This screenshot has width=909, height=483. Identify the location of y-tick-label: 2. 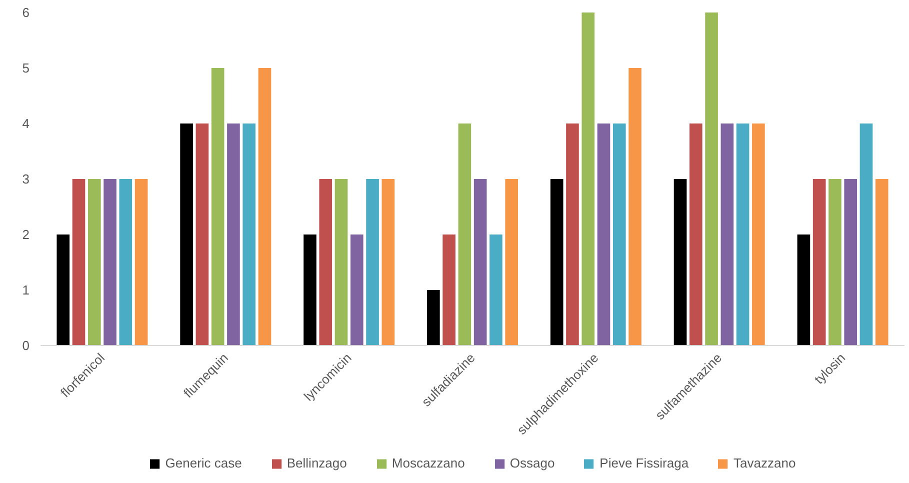
(26, 234).